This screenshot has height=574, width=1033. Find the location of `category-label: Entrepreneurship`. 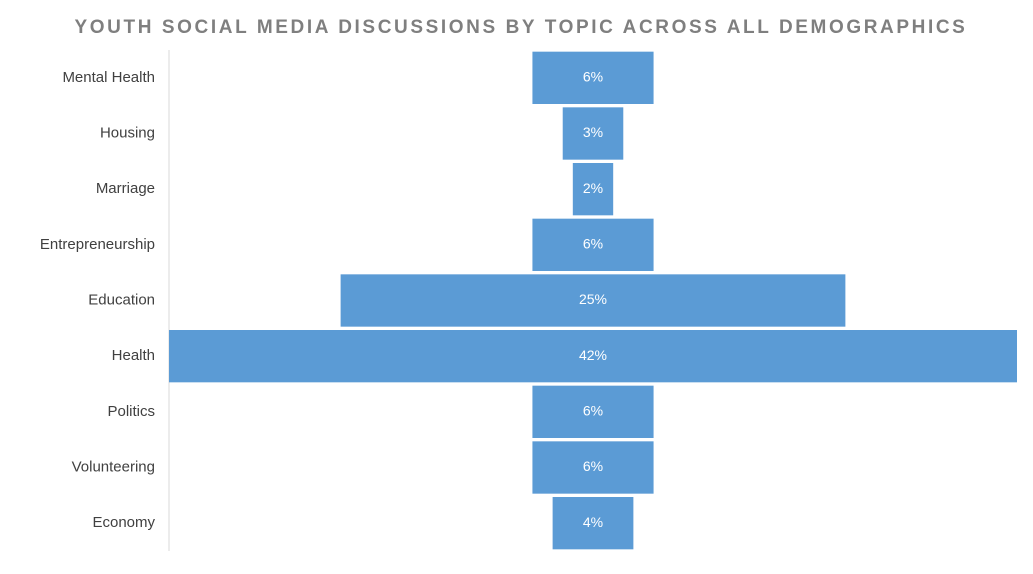

category-label: Entrepreneurship is located at coordinates (97, 244).